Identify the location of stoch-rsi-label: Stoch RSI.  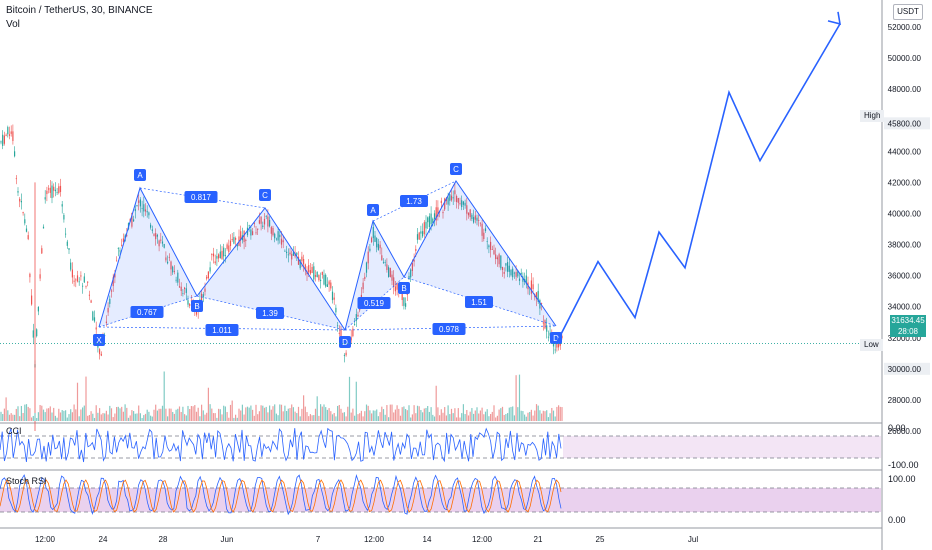
(26, 481).